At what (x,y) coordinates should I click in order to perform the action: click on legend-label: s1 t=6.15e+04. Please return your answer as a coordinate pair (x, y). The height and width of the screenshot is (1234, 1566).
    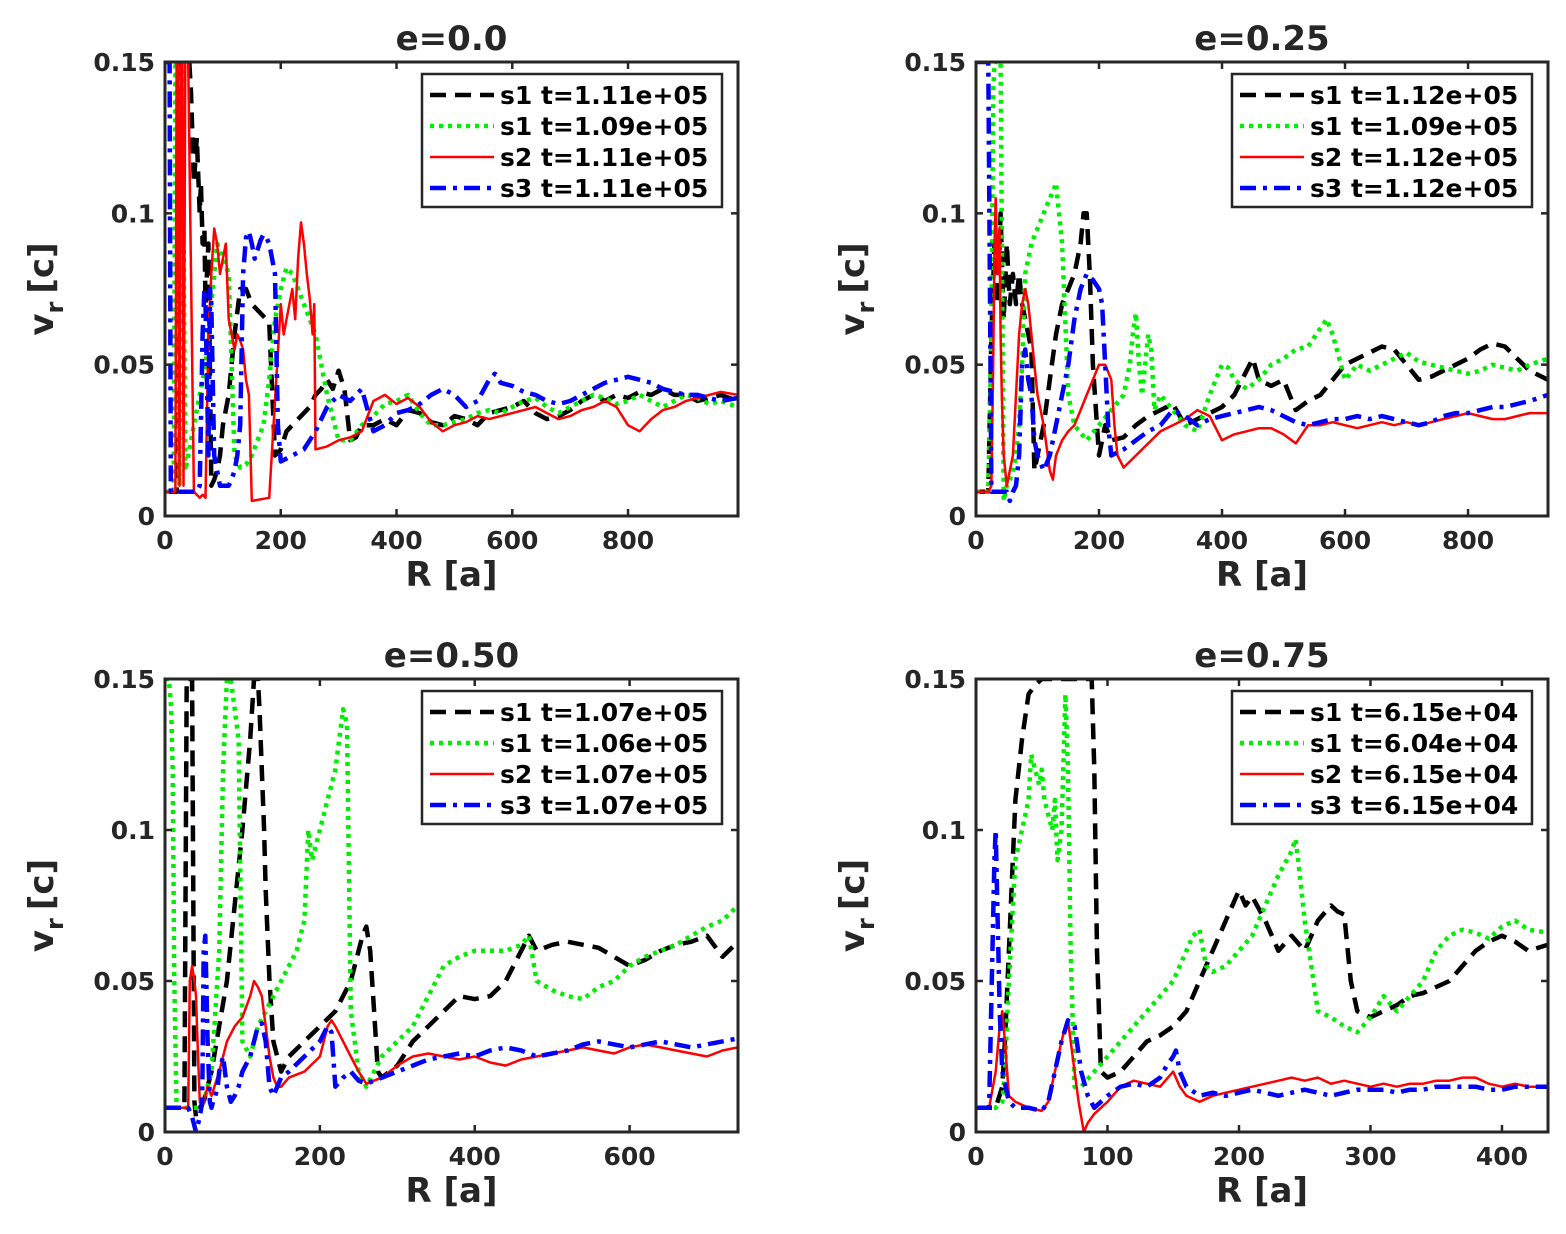
    Looking at the image, I should click on (1414, 712).